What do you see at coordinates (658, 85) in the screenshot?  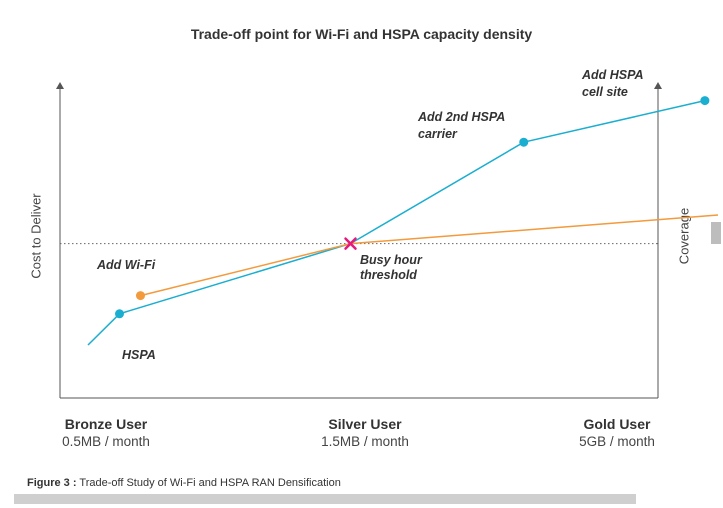 I see `y-axis-right-arrow` at bounding box center [658, 85].